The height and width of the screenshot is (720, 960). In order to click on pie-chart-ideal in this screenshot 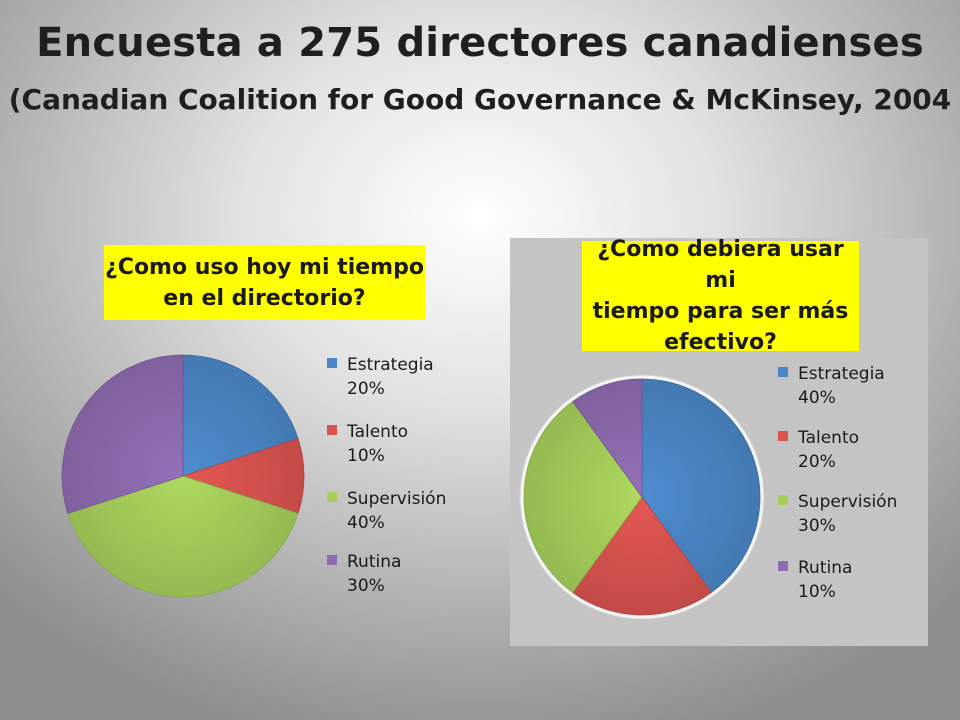, I will do `click(642, 497)`.